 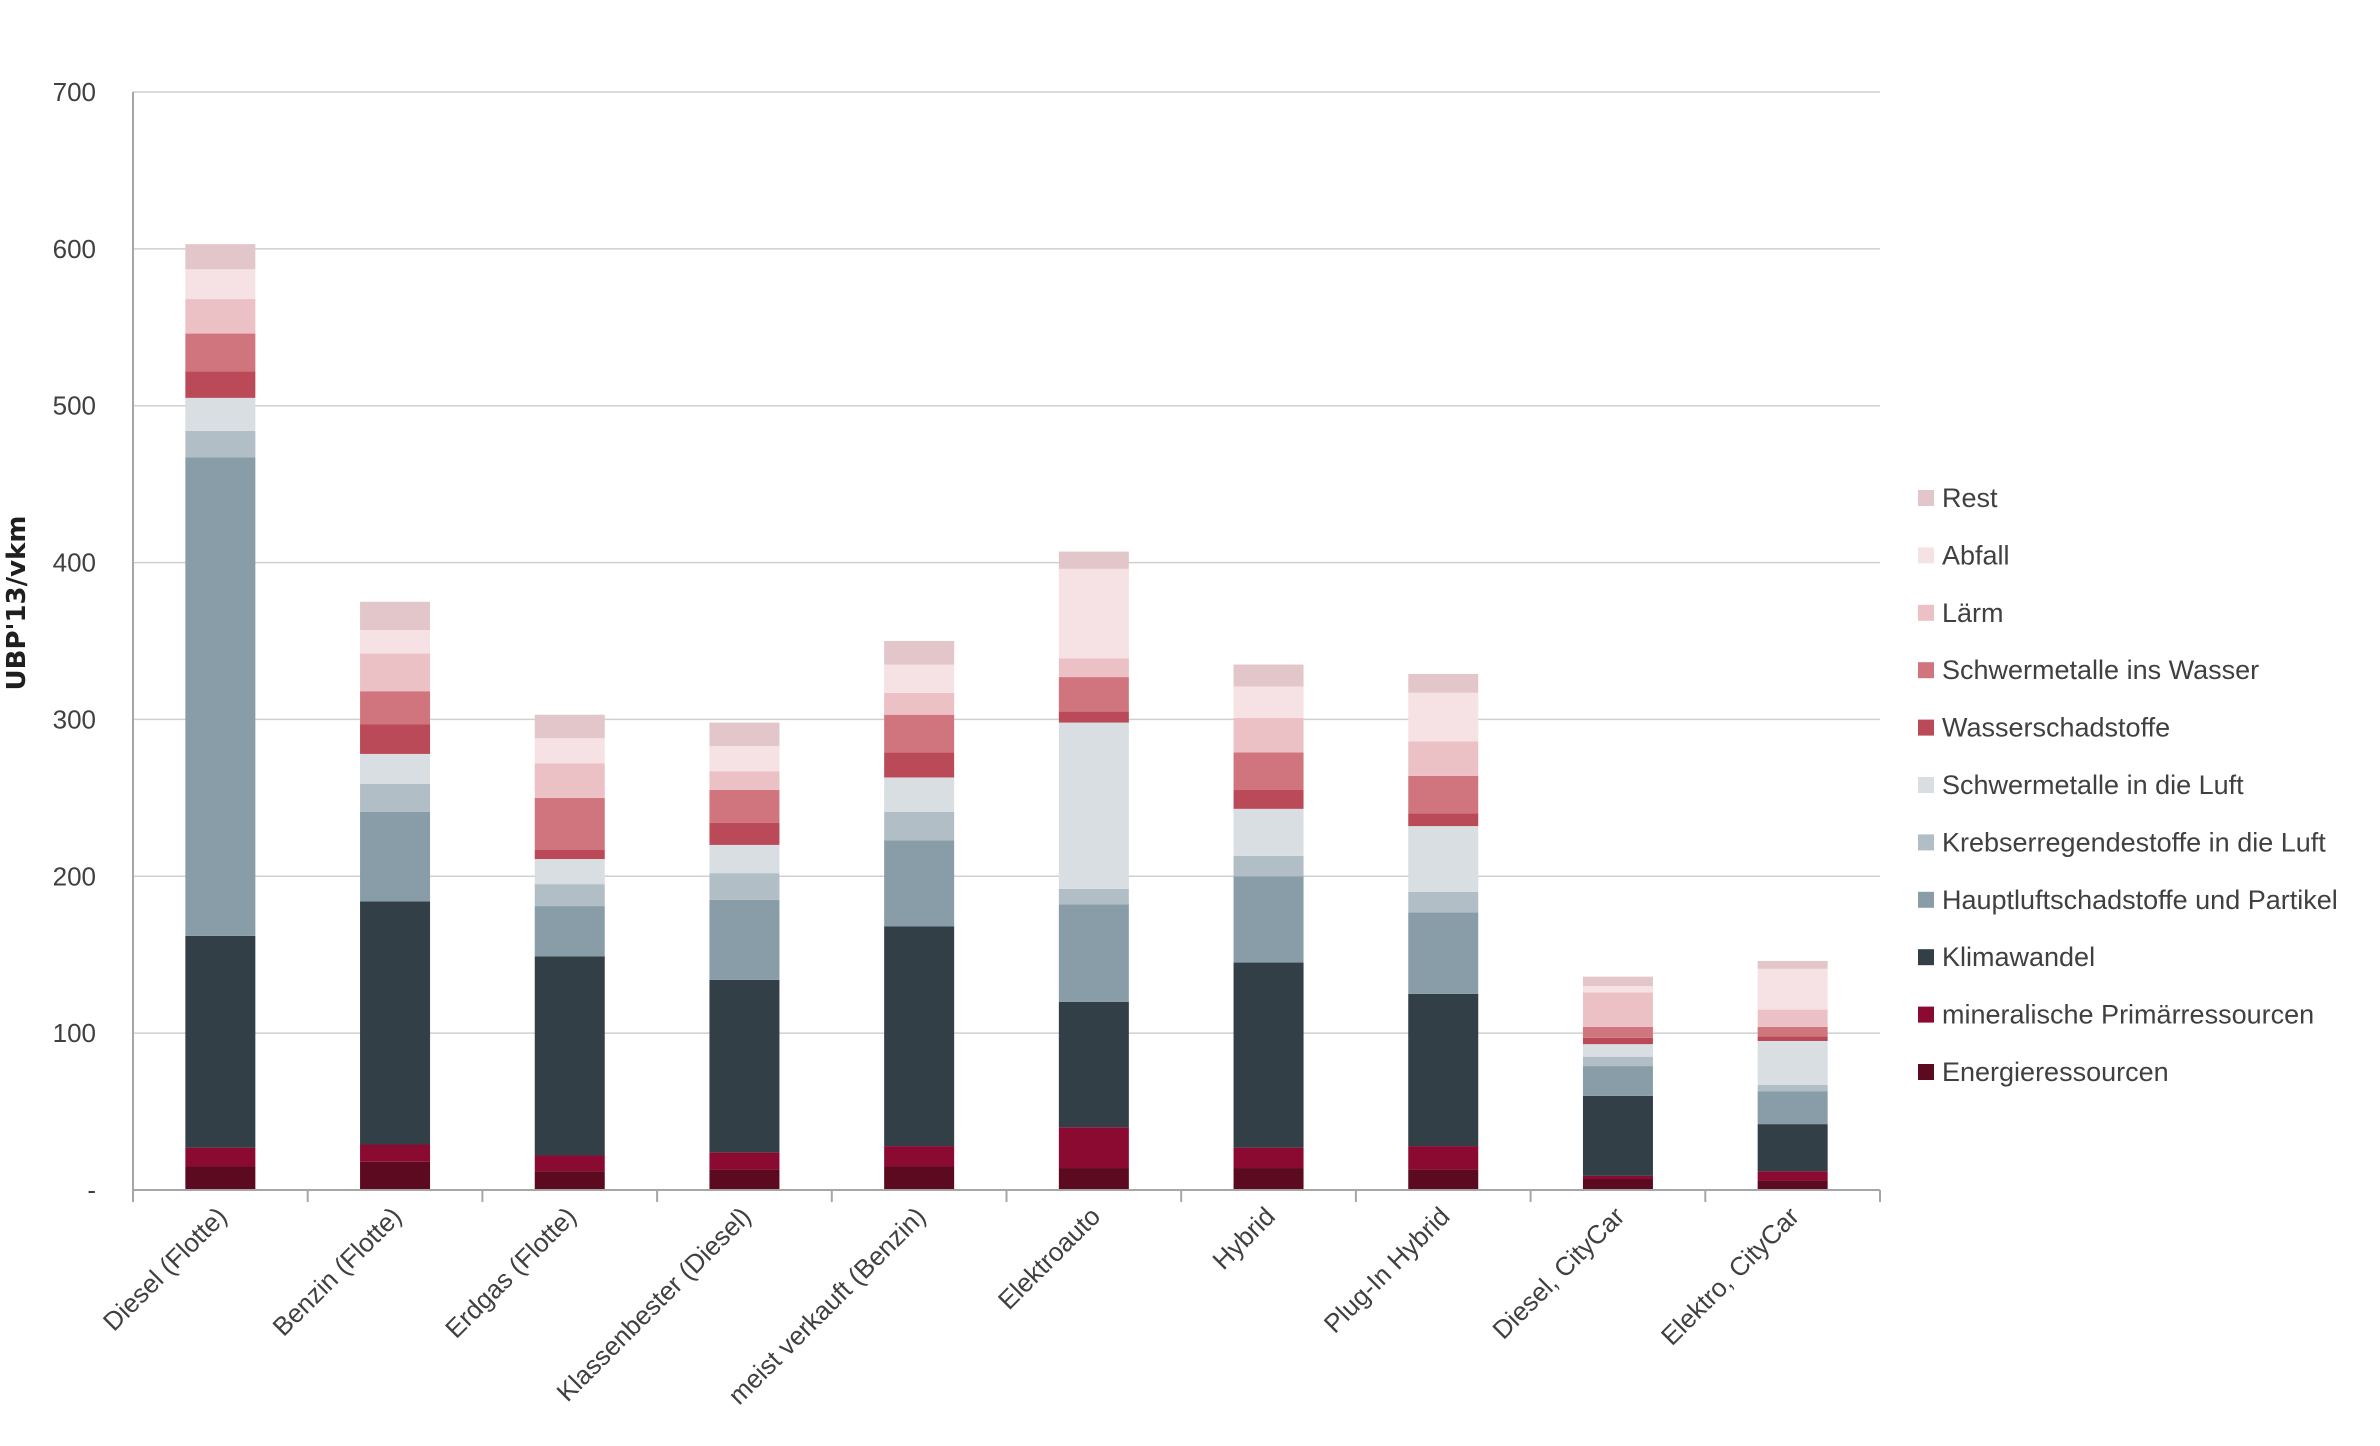 What do you see at coordinates (74, 92) in the screenshot?
I see `y-tick-label: 700` at bounding box center [74, 92].